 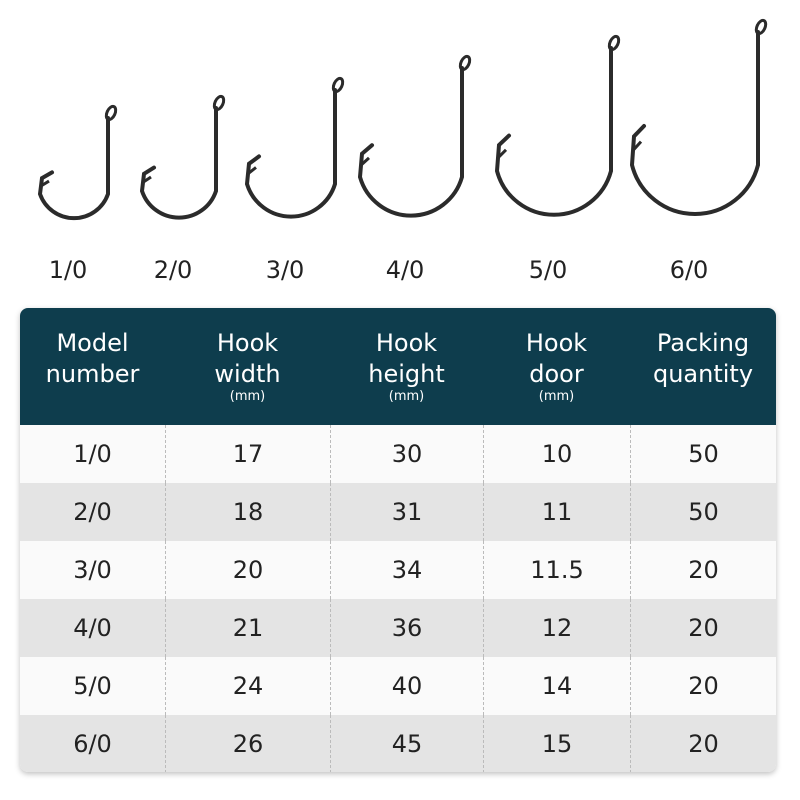 I want to click on table-cell: 6/0, so click(x=92, y=744).